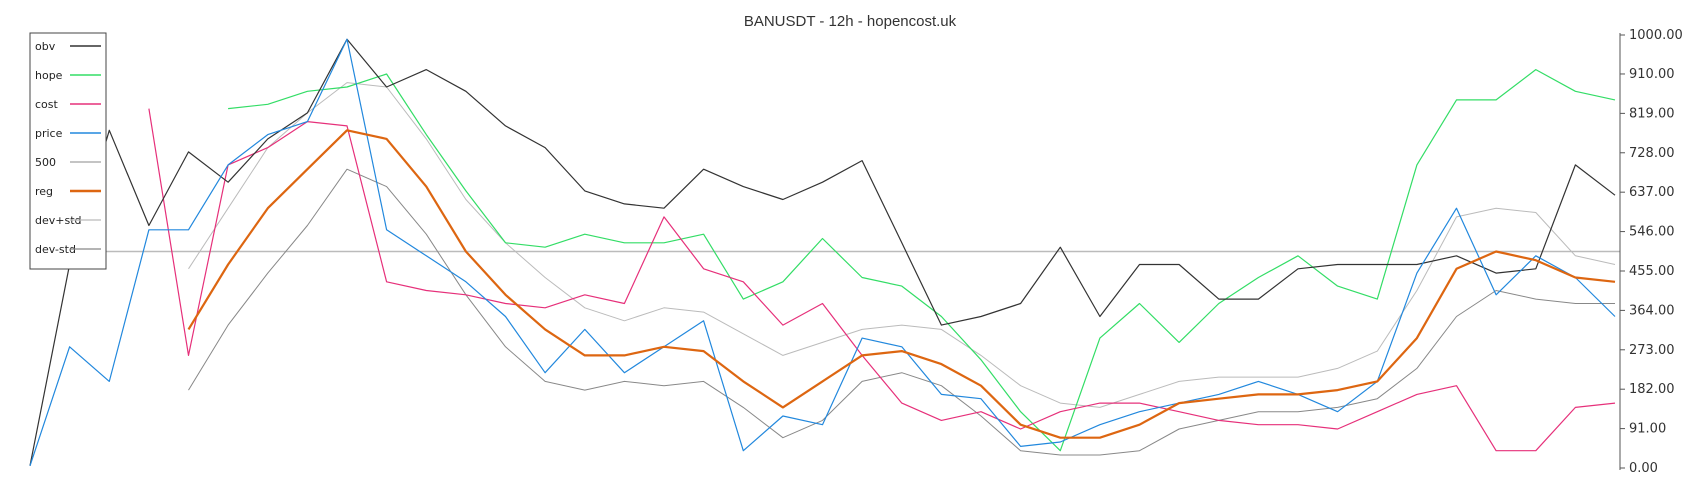 This screenshot has width=1700, height=500. Describe the element at coordinates (850, 21) in the screenshot. I see `chart-title: BANUSDT - 12h - hopencost.uk` at that location.